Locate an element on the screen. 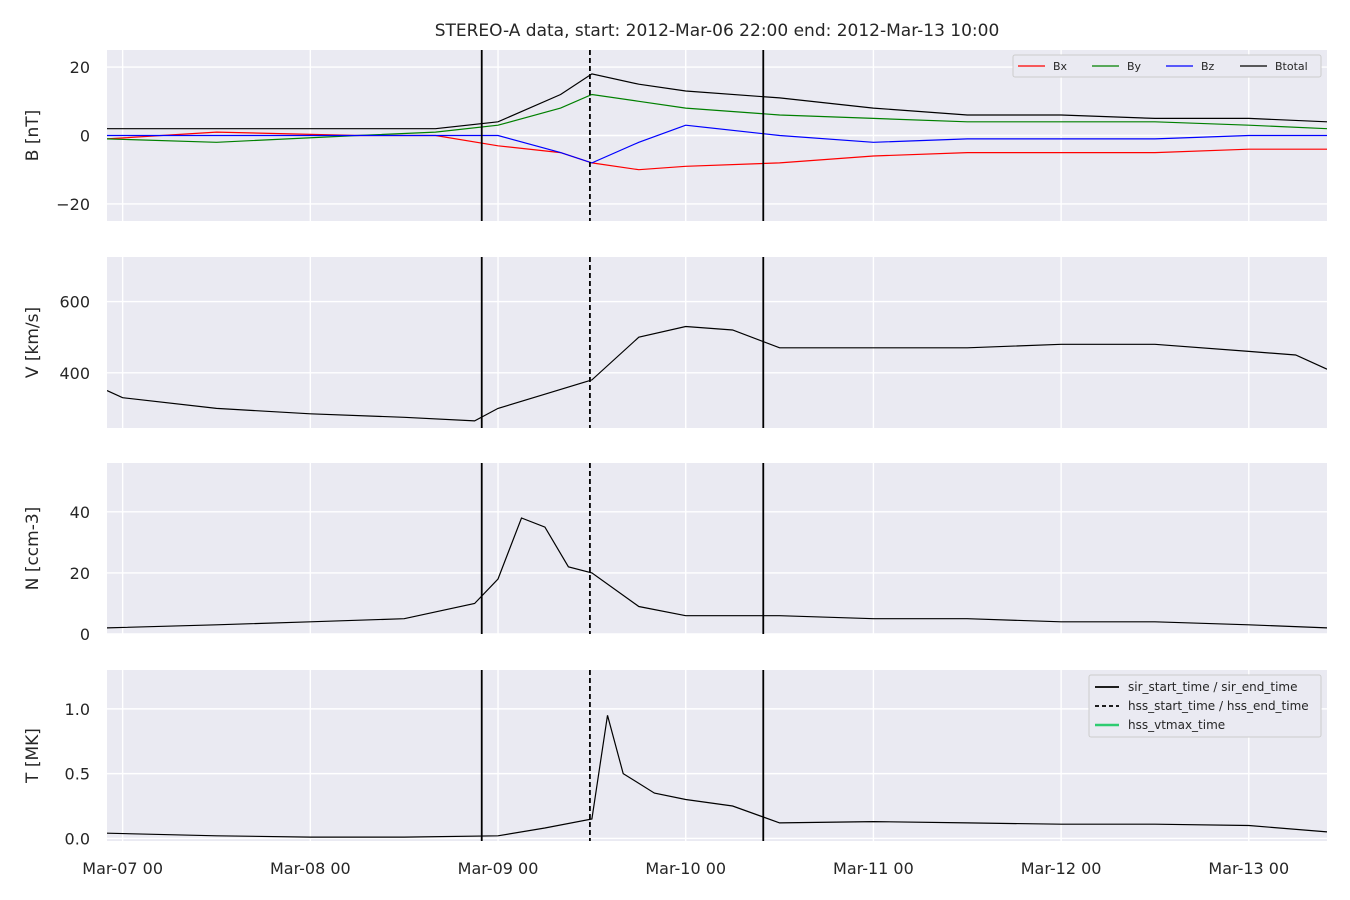 This screenshot has width=1350, height=900. series-line-btotal is located at coordinates (717, 101).